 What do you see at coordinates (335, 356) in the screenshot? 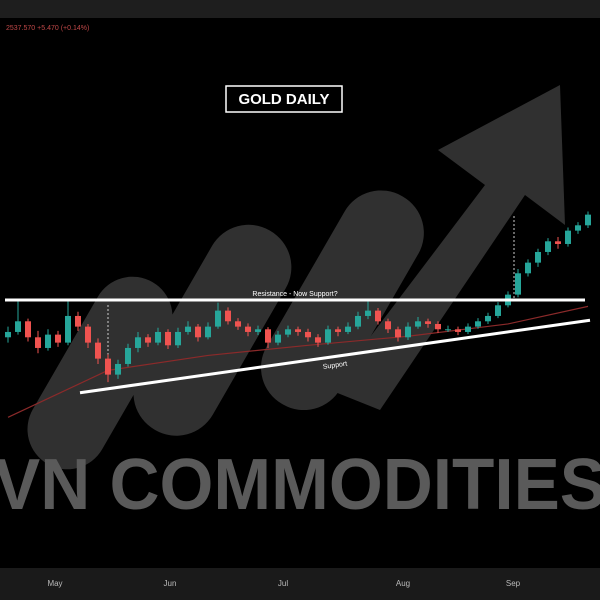
I see `trend-line` at bounding box center [335, 356].